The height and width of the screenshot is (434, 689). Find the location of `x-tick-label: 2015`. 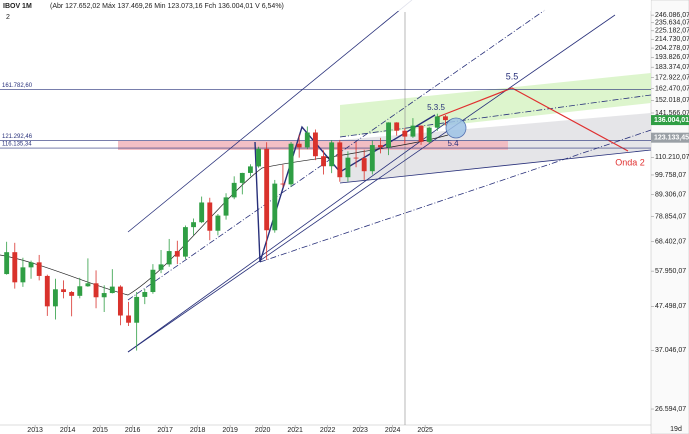

x-tick-label: 2015 is located at coordinates (100, 430).